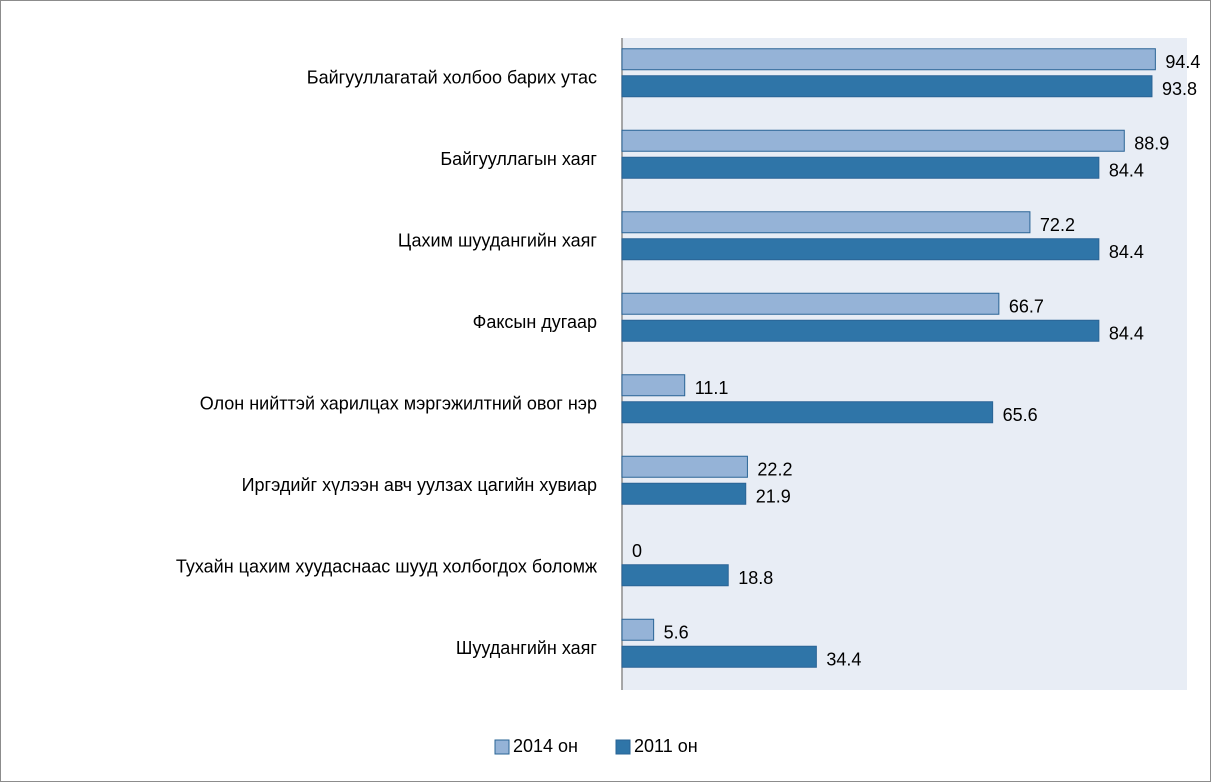  Describe the element at coordinates (419, 485) in the screenshot. I see `y-tick-label: Иргэдийг хүлээн авч уулзах цагийн хувиар` at that location.